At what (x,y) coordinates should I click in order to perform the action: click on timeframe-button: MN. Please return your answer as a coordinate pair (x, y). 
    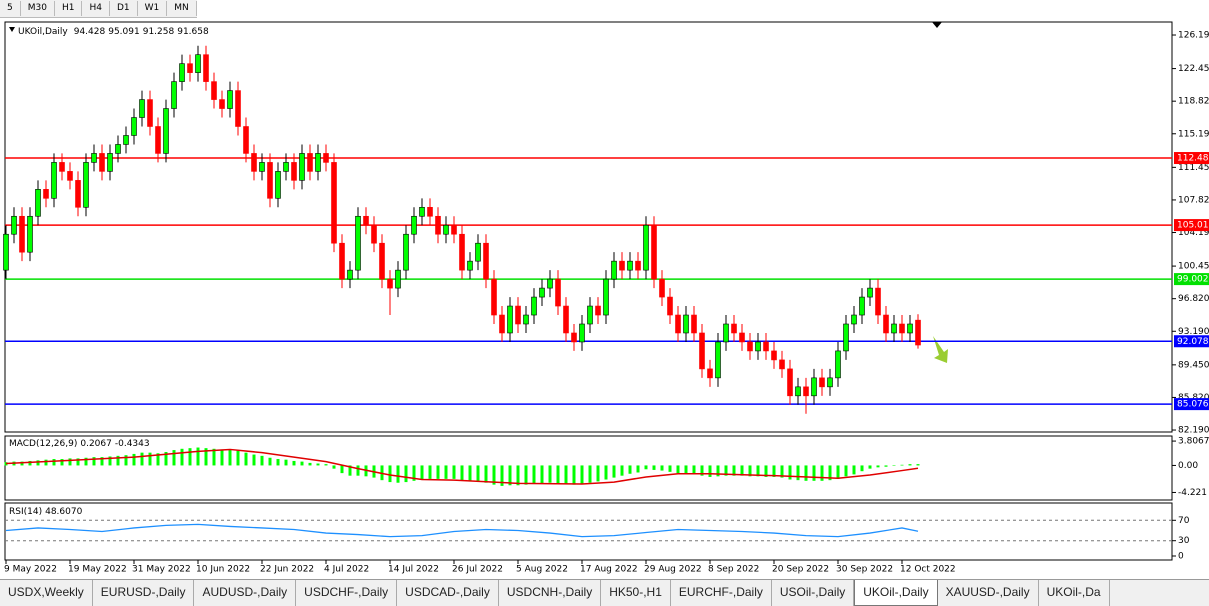
    Looking at the image, I should click on (182, 8).